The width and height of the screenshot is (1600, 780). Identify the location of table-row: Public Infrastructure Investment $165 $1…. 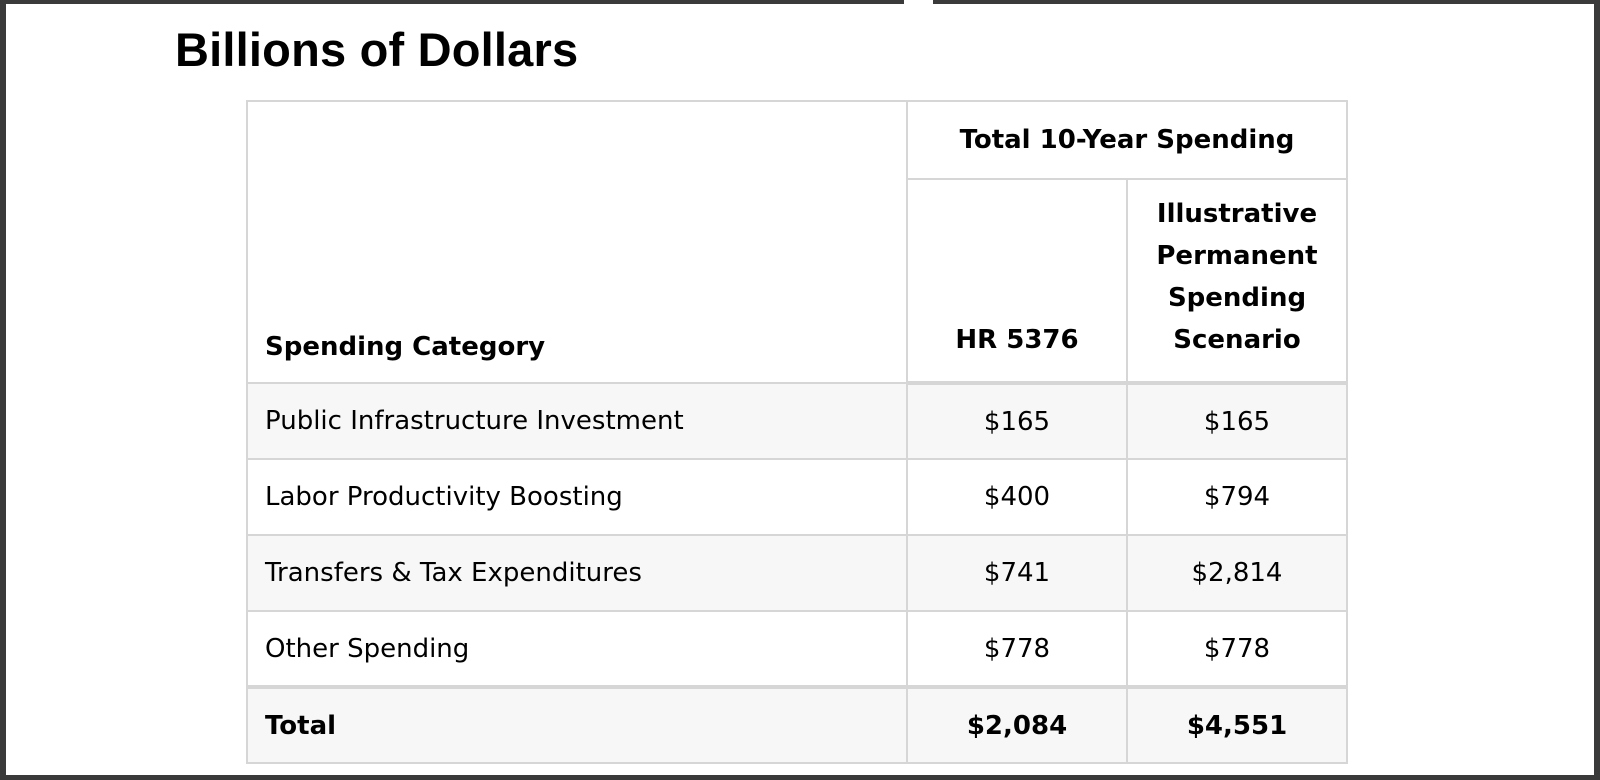
(797, 421).